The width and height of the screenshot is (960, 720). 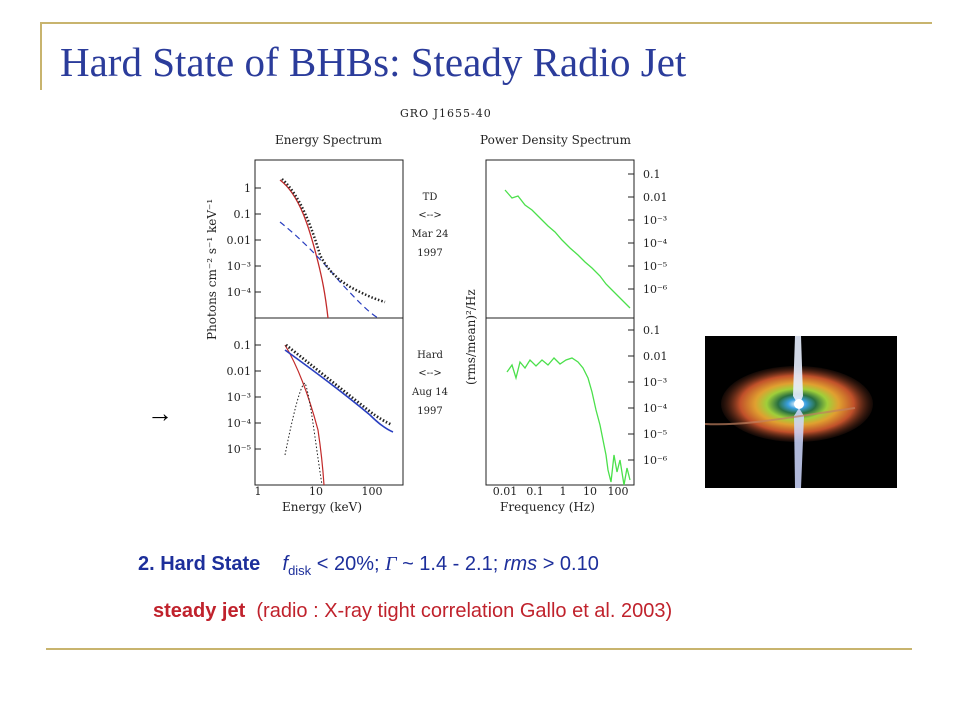 What do you see at coordinates (239, 266) in the screenshot?
I see `energy-top-tick-label: 10⁻³` at bounding box center [239, 266].